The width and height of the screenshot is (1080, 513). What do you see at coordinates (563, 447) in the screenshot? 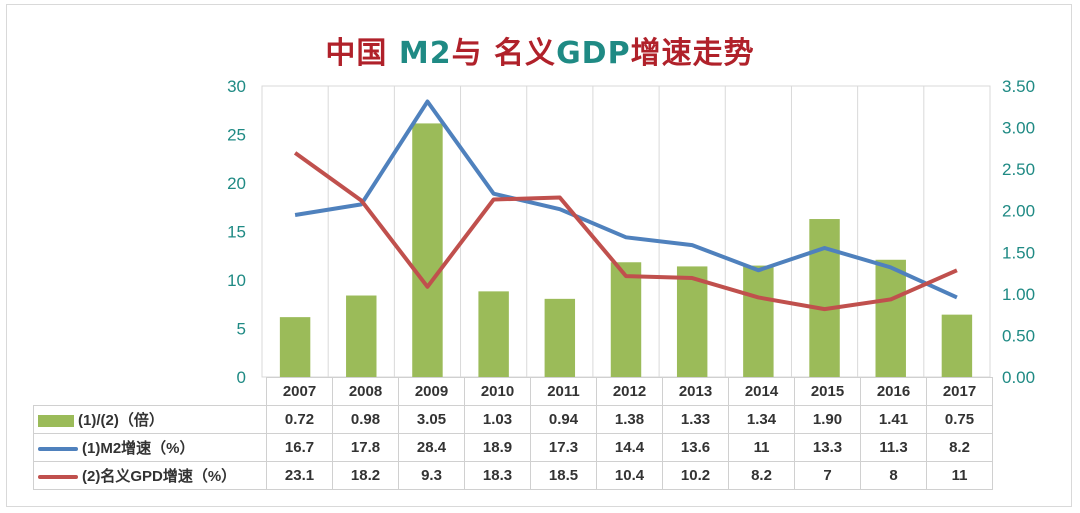
I see `data-value: 17.3` at bounding box center [563, 447].